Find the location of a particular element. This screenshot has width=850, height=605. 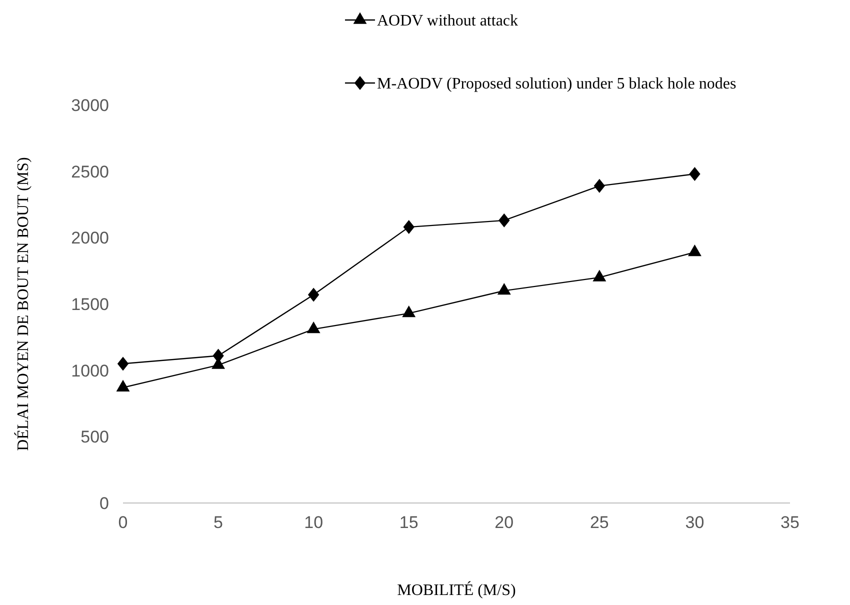

x-tick-label: 0 is located at coordinates (123, 522).